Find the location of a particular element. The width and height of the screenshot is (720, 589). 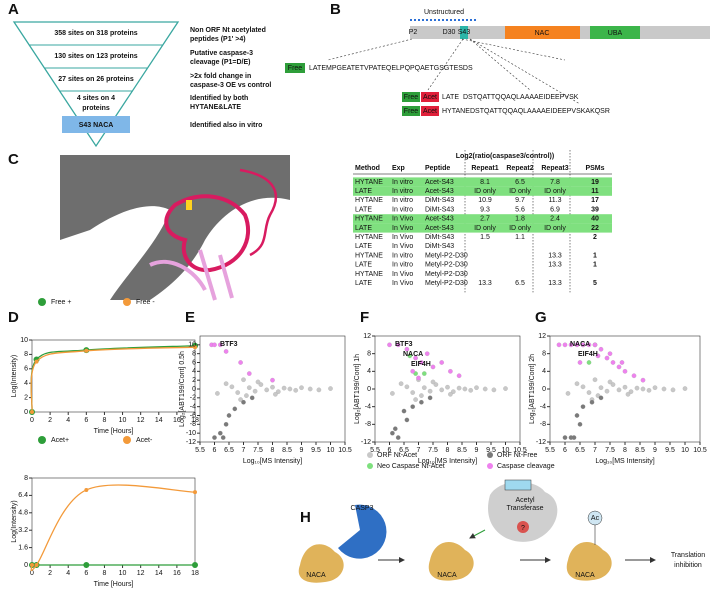

series-line is located at coordinates (113, 379).